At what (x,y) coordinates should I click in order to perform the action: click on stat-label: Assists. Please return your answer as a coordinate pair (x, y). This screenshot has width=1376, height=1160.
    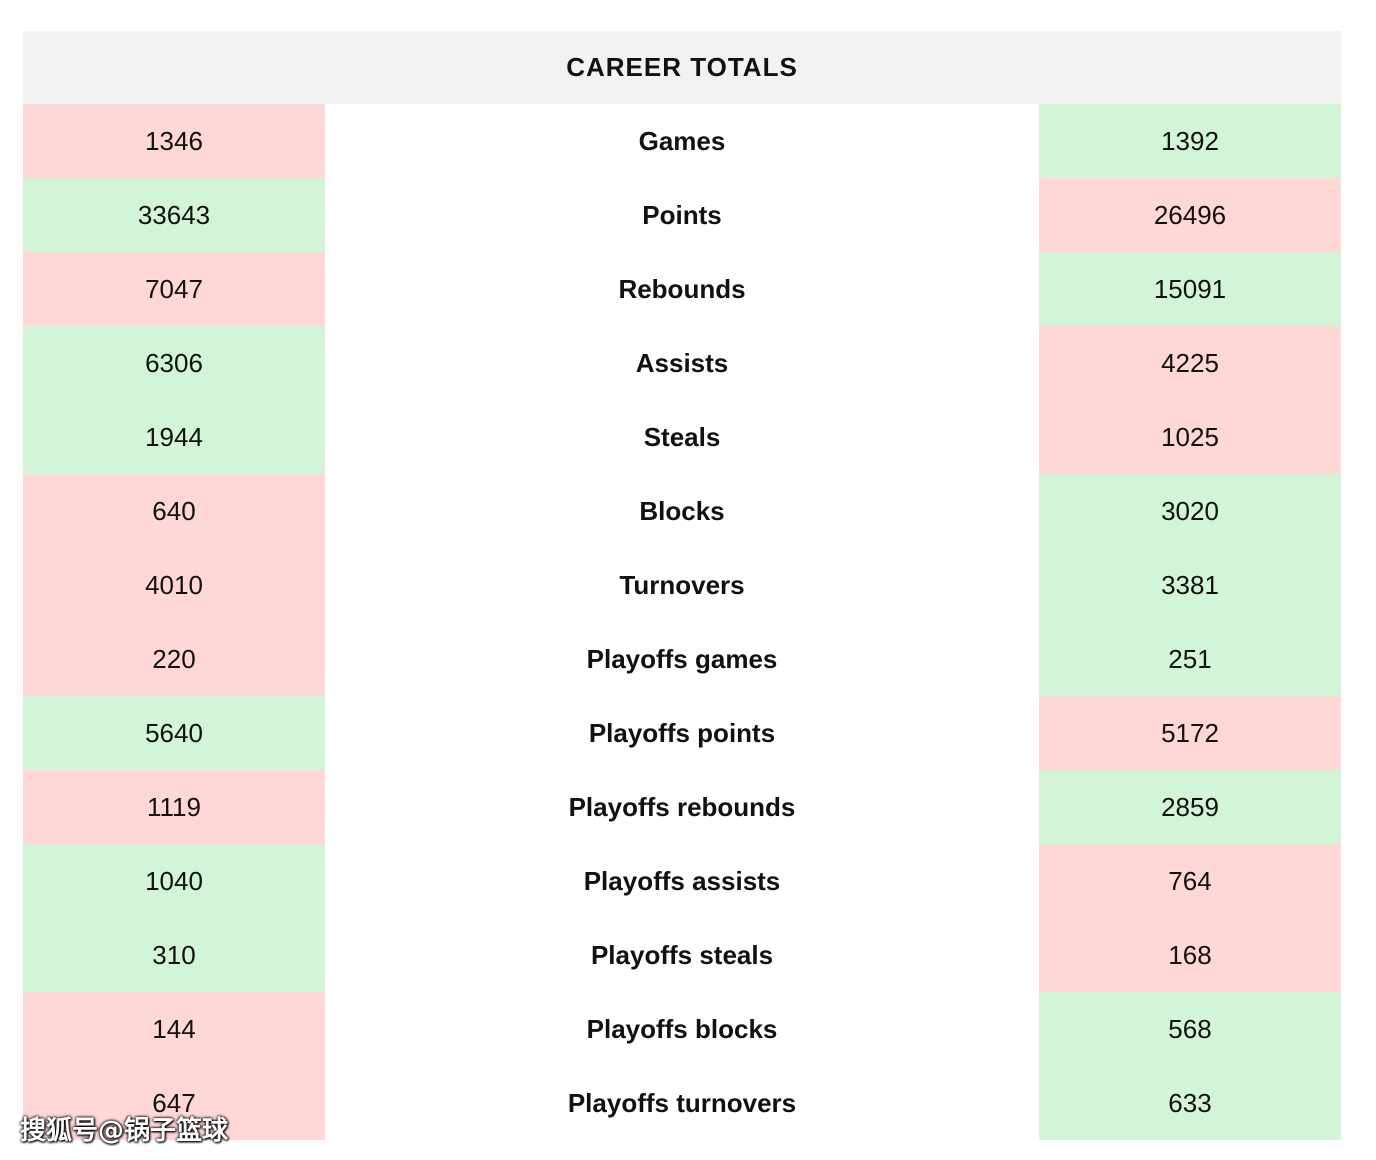
    Looking at the image, I should click on (682, 363).